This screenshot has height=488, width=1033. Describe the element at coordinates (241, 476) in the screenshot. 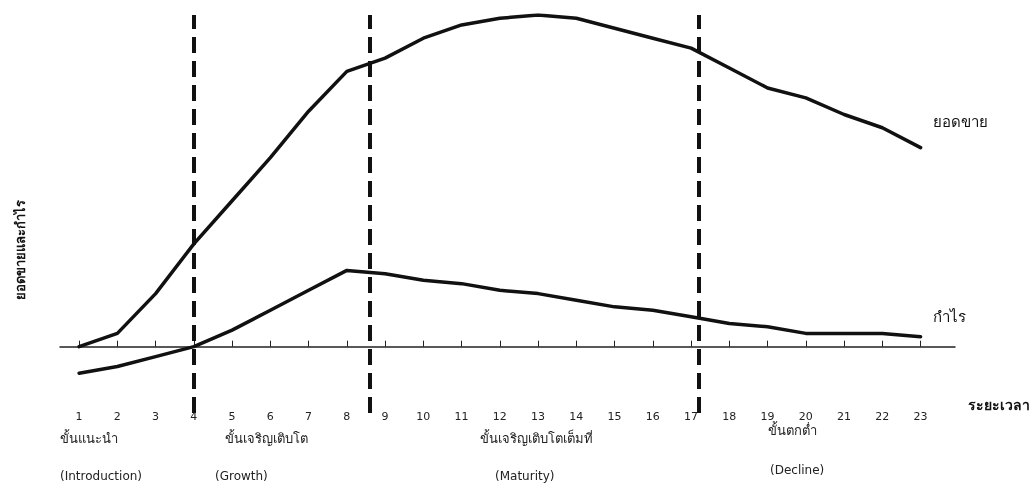

I see `text: (Growth)` at that location.